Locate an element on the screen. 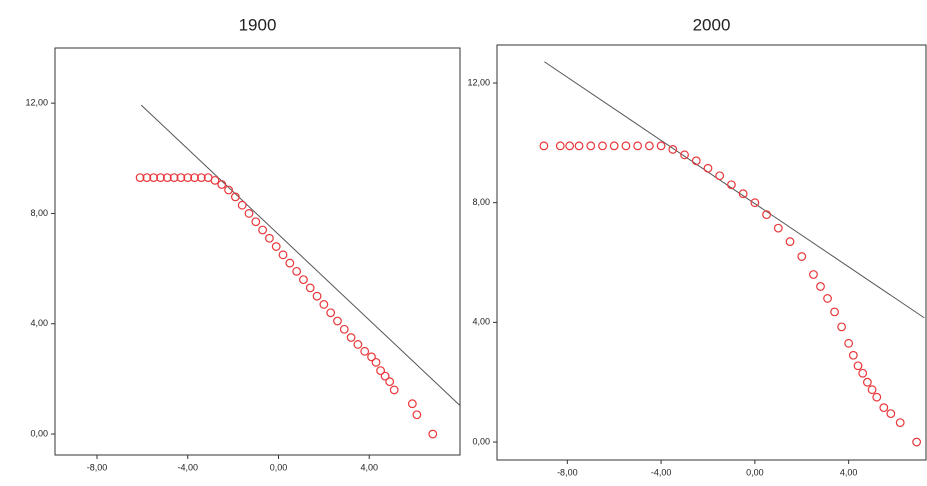  chart-title: 2000 is located at coordinates (712, 24).